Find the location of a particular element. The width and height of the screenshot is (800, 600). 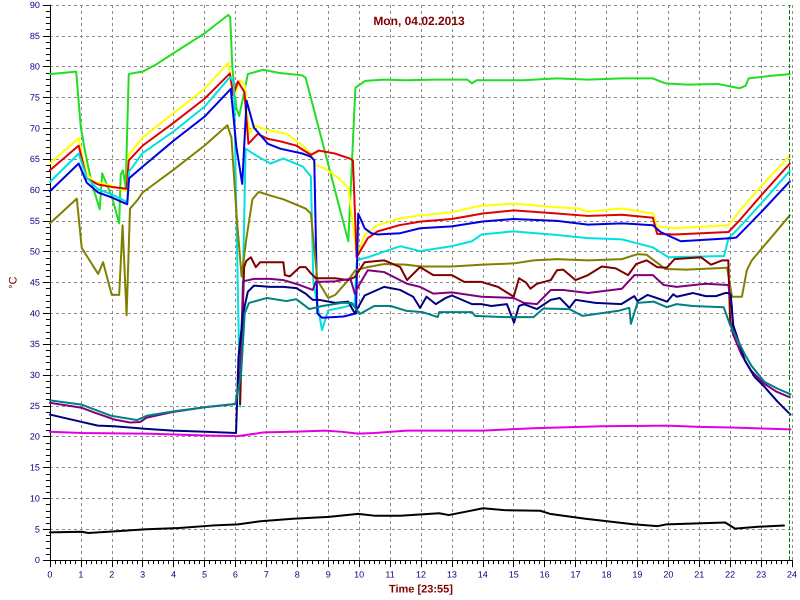

x-tick-label: 18 is located at coordinates (606, 575).